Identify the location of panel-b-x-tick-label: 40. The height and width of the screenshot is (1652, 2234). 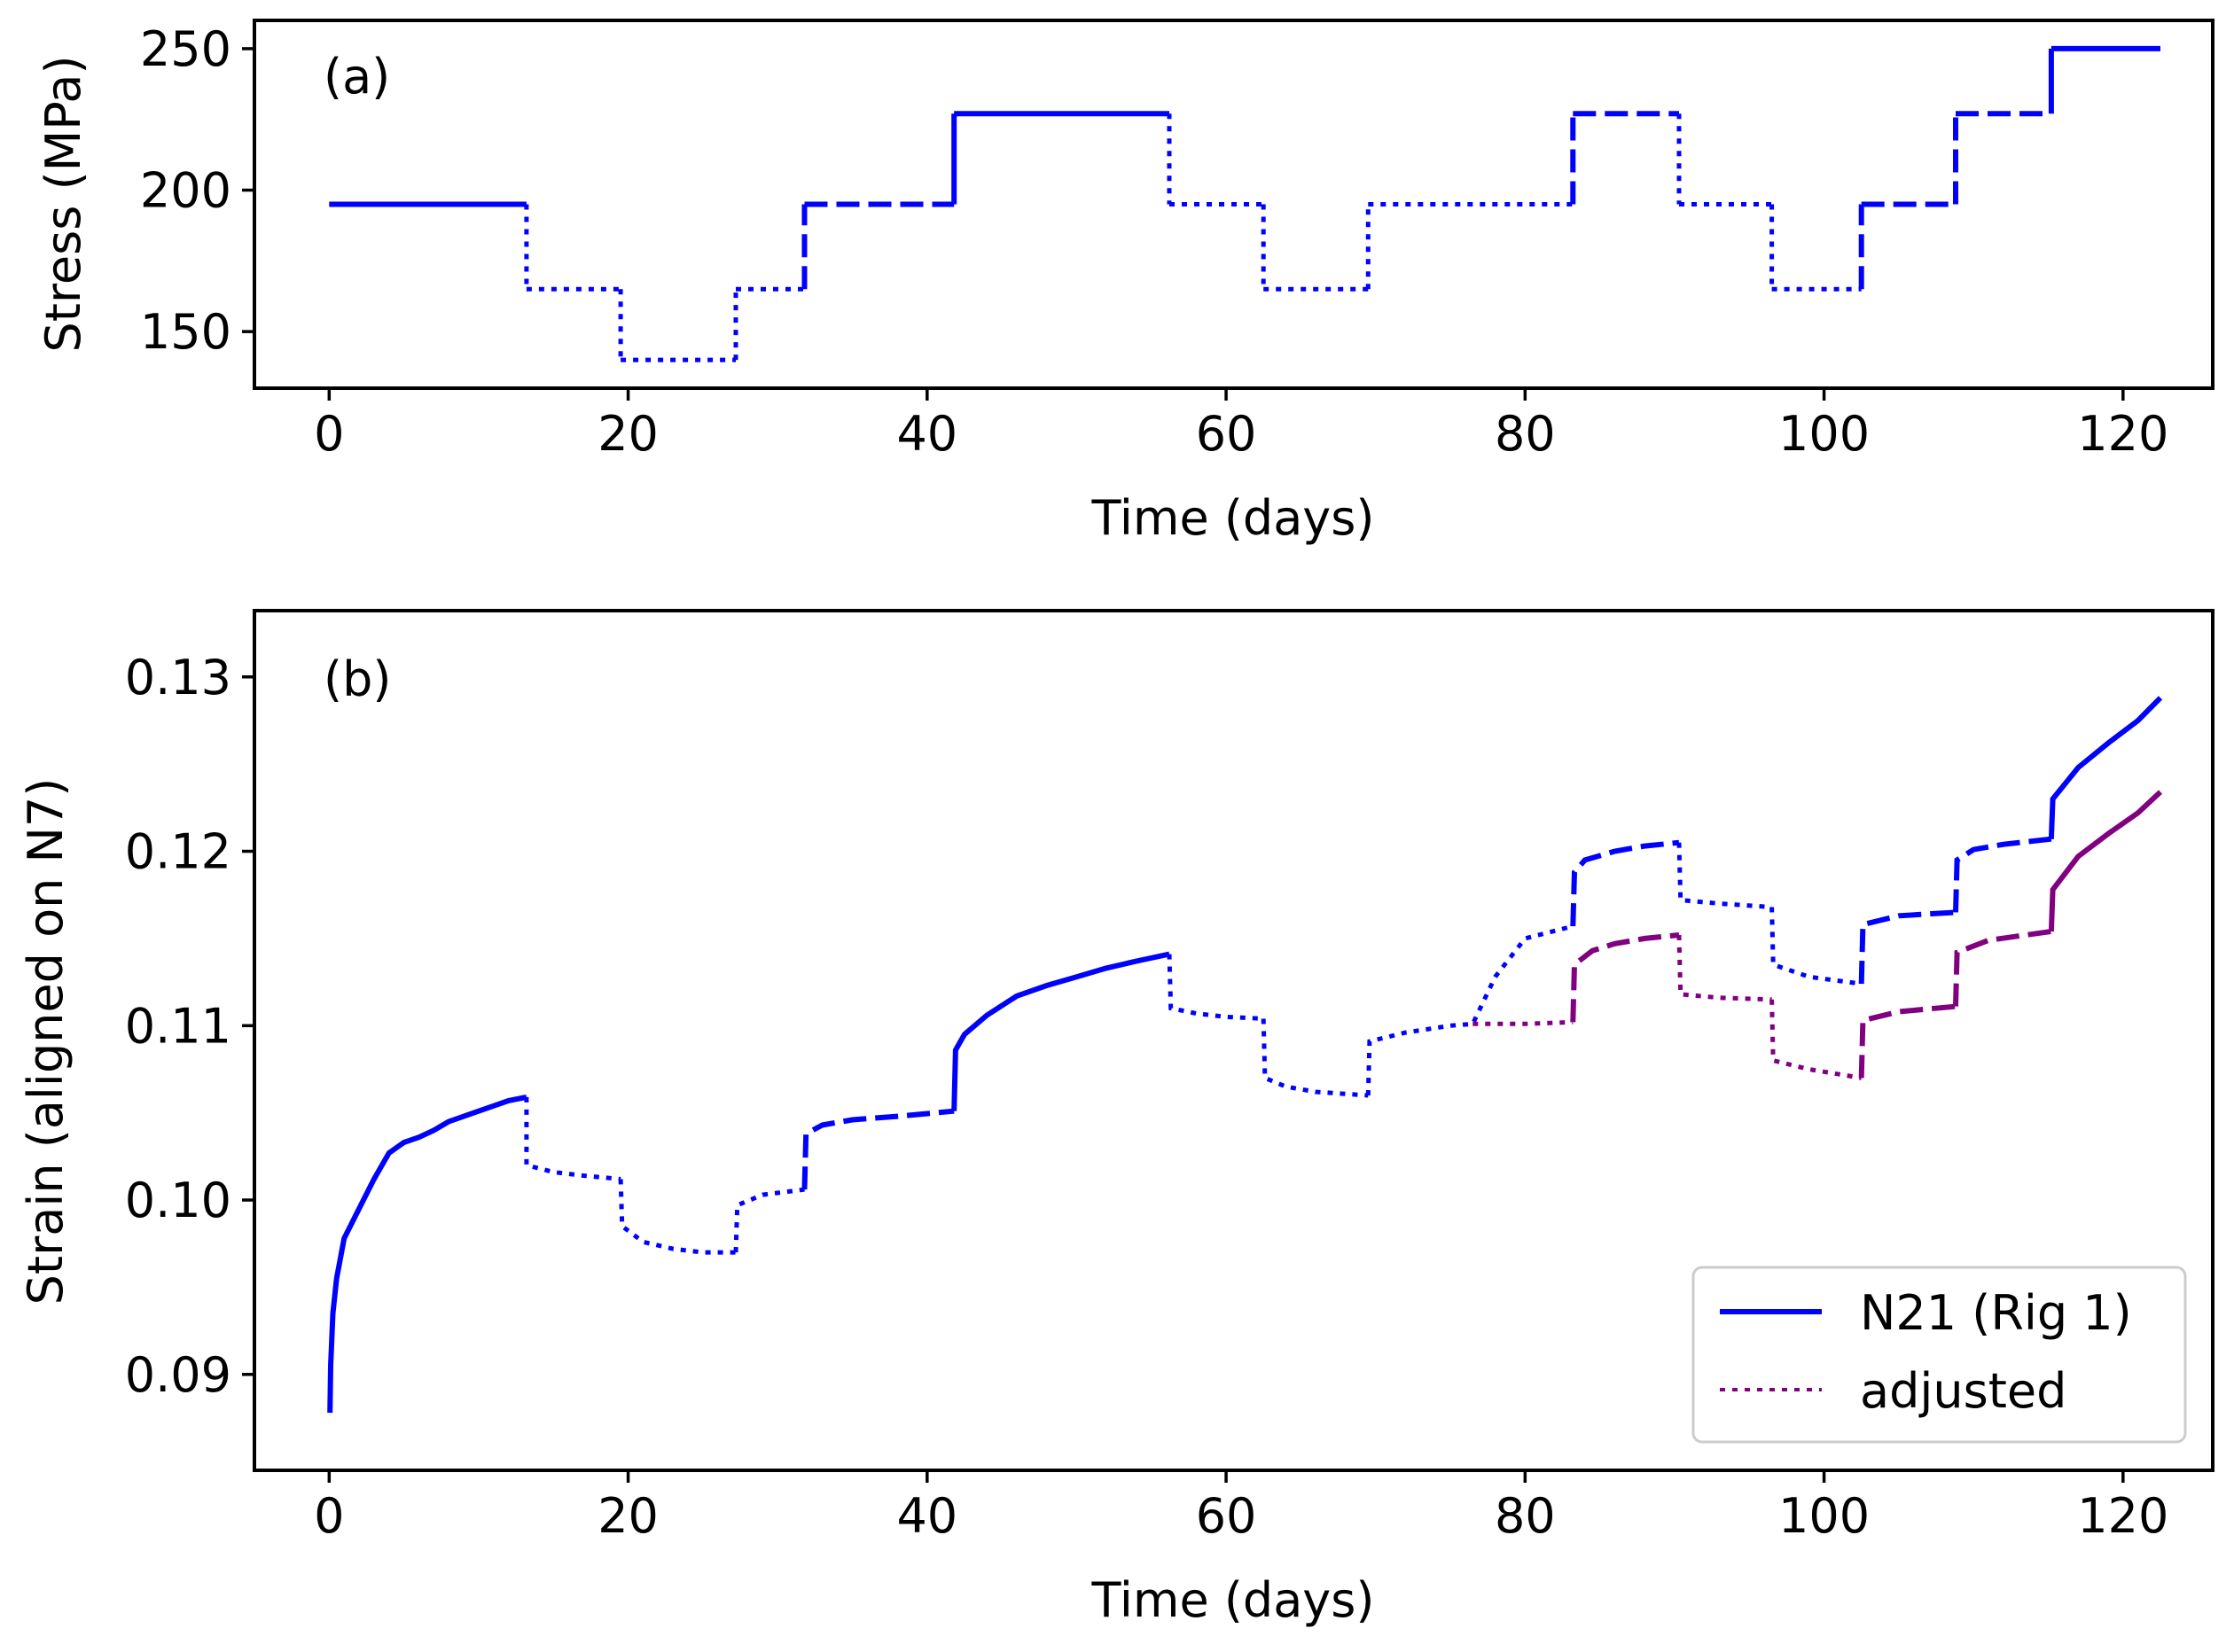
(926, 1516).